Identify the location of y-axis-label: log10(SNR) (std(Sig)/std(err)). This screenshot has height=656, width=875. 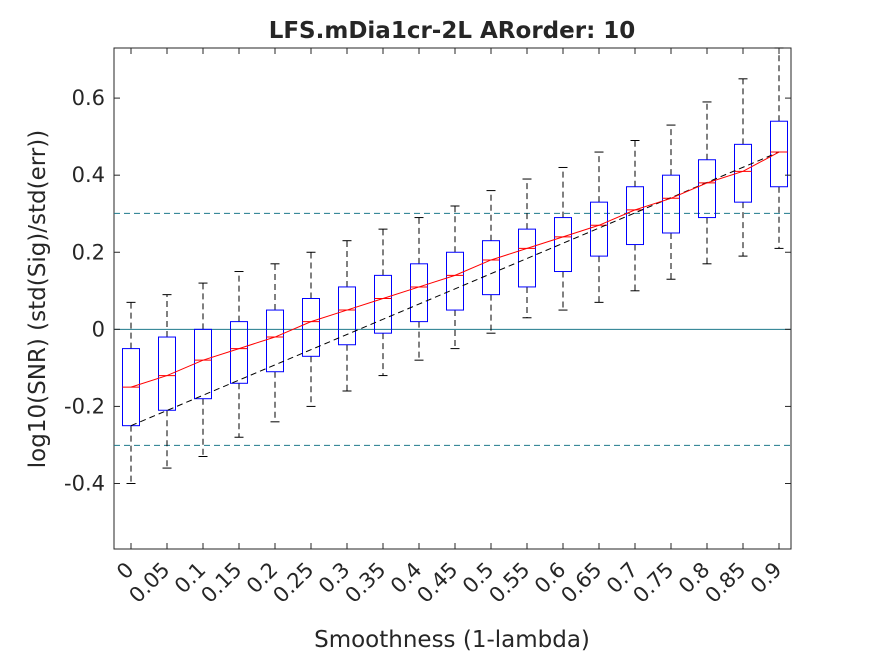
(38, 299).